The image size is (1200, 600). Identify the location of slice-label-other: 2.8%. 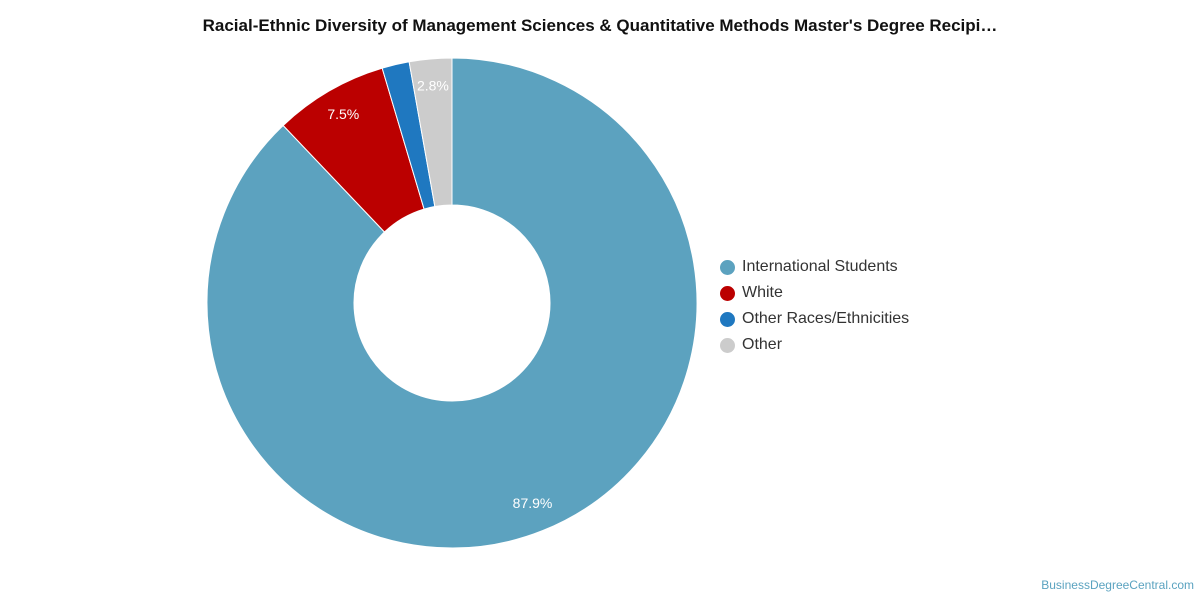
(433, 86).